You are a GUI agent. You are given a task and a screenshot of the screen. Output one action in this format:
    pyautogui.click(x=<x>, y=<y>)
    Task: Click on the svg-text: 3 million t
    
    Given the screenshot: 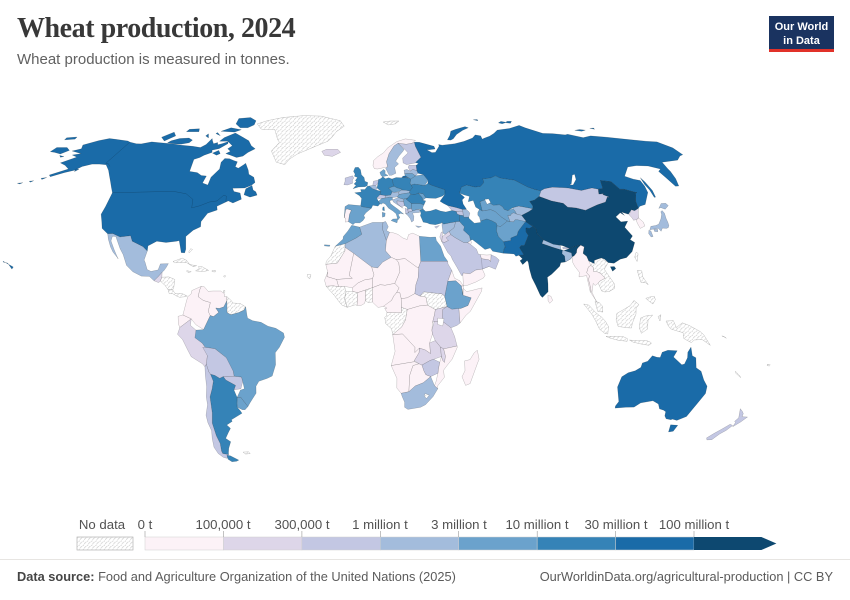 What is the action you would take?
    pyautogui.click(x=459, y=524)
    